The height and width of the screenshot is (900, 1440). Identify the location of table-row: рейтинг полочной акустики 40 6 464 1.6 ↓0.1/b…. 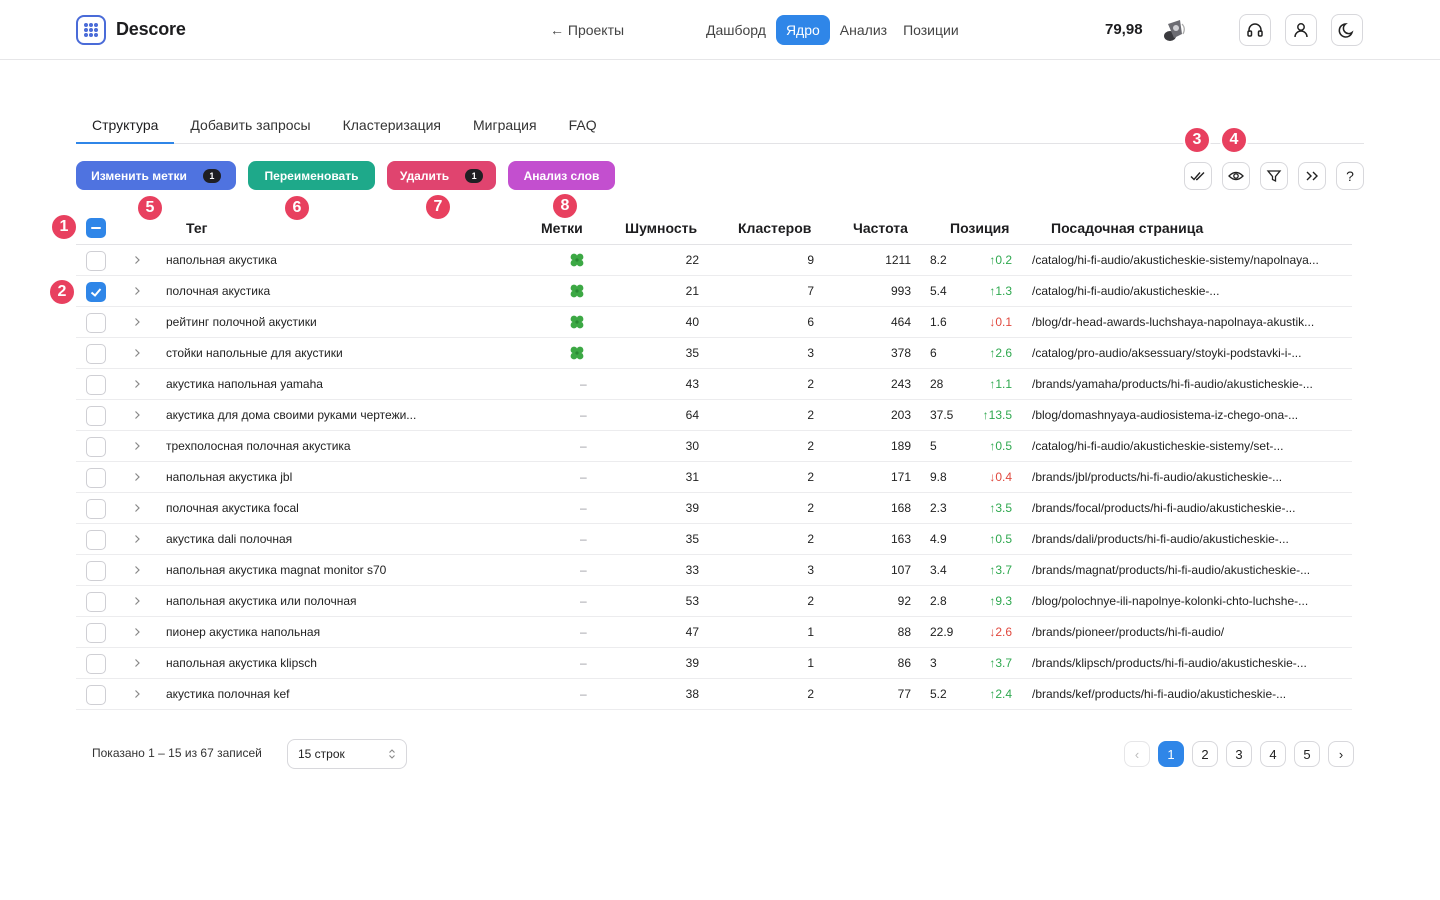
(714, 322).